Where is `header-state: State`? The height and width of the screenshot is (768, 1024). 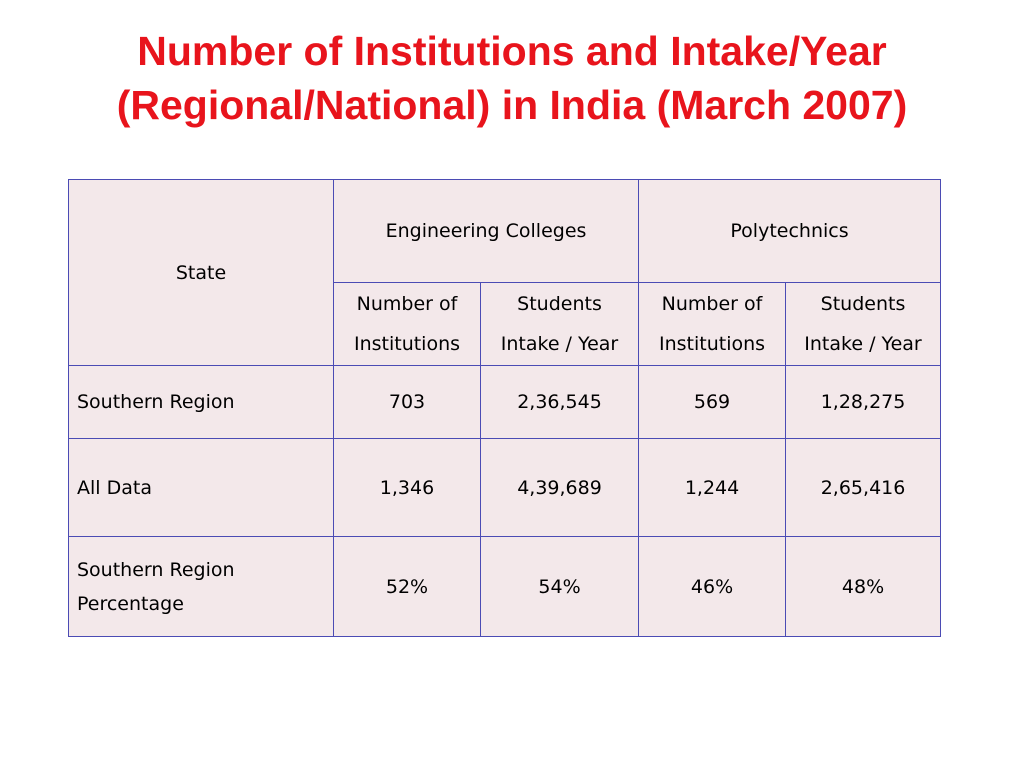 header-state: State is located at coordinates (201, 272).